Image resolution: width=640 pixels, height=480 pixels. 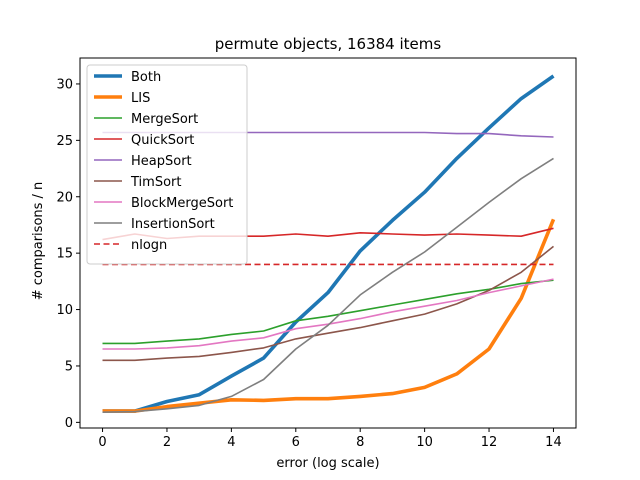 What do you see at coordinates (553, 442) in the screenshot?
I see `x-tick-label: 14` at bounding box center [553, 442].